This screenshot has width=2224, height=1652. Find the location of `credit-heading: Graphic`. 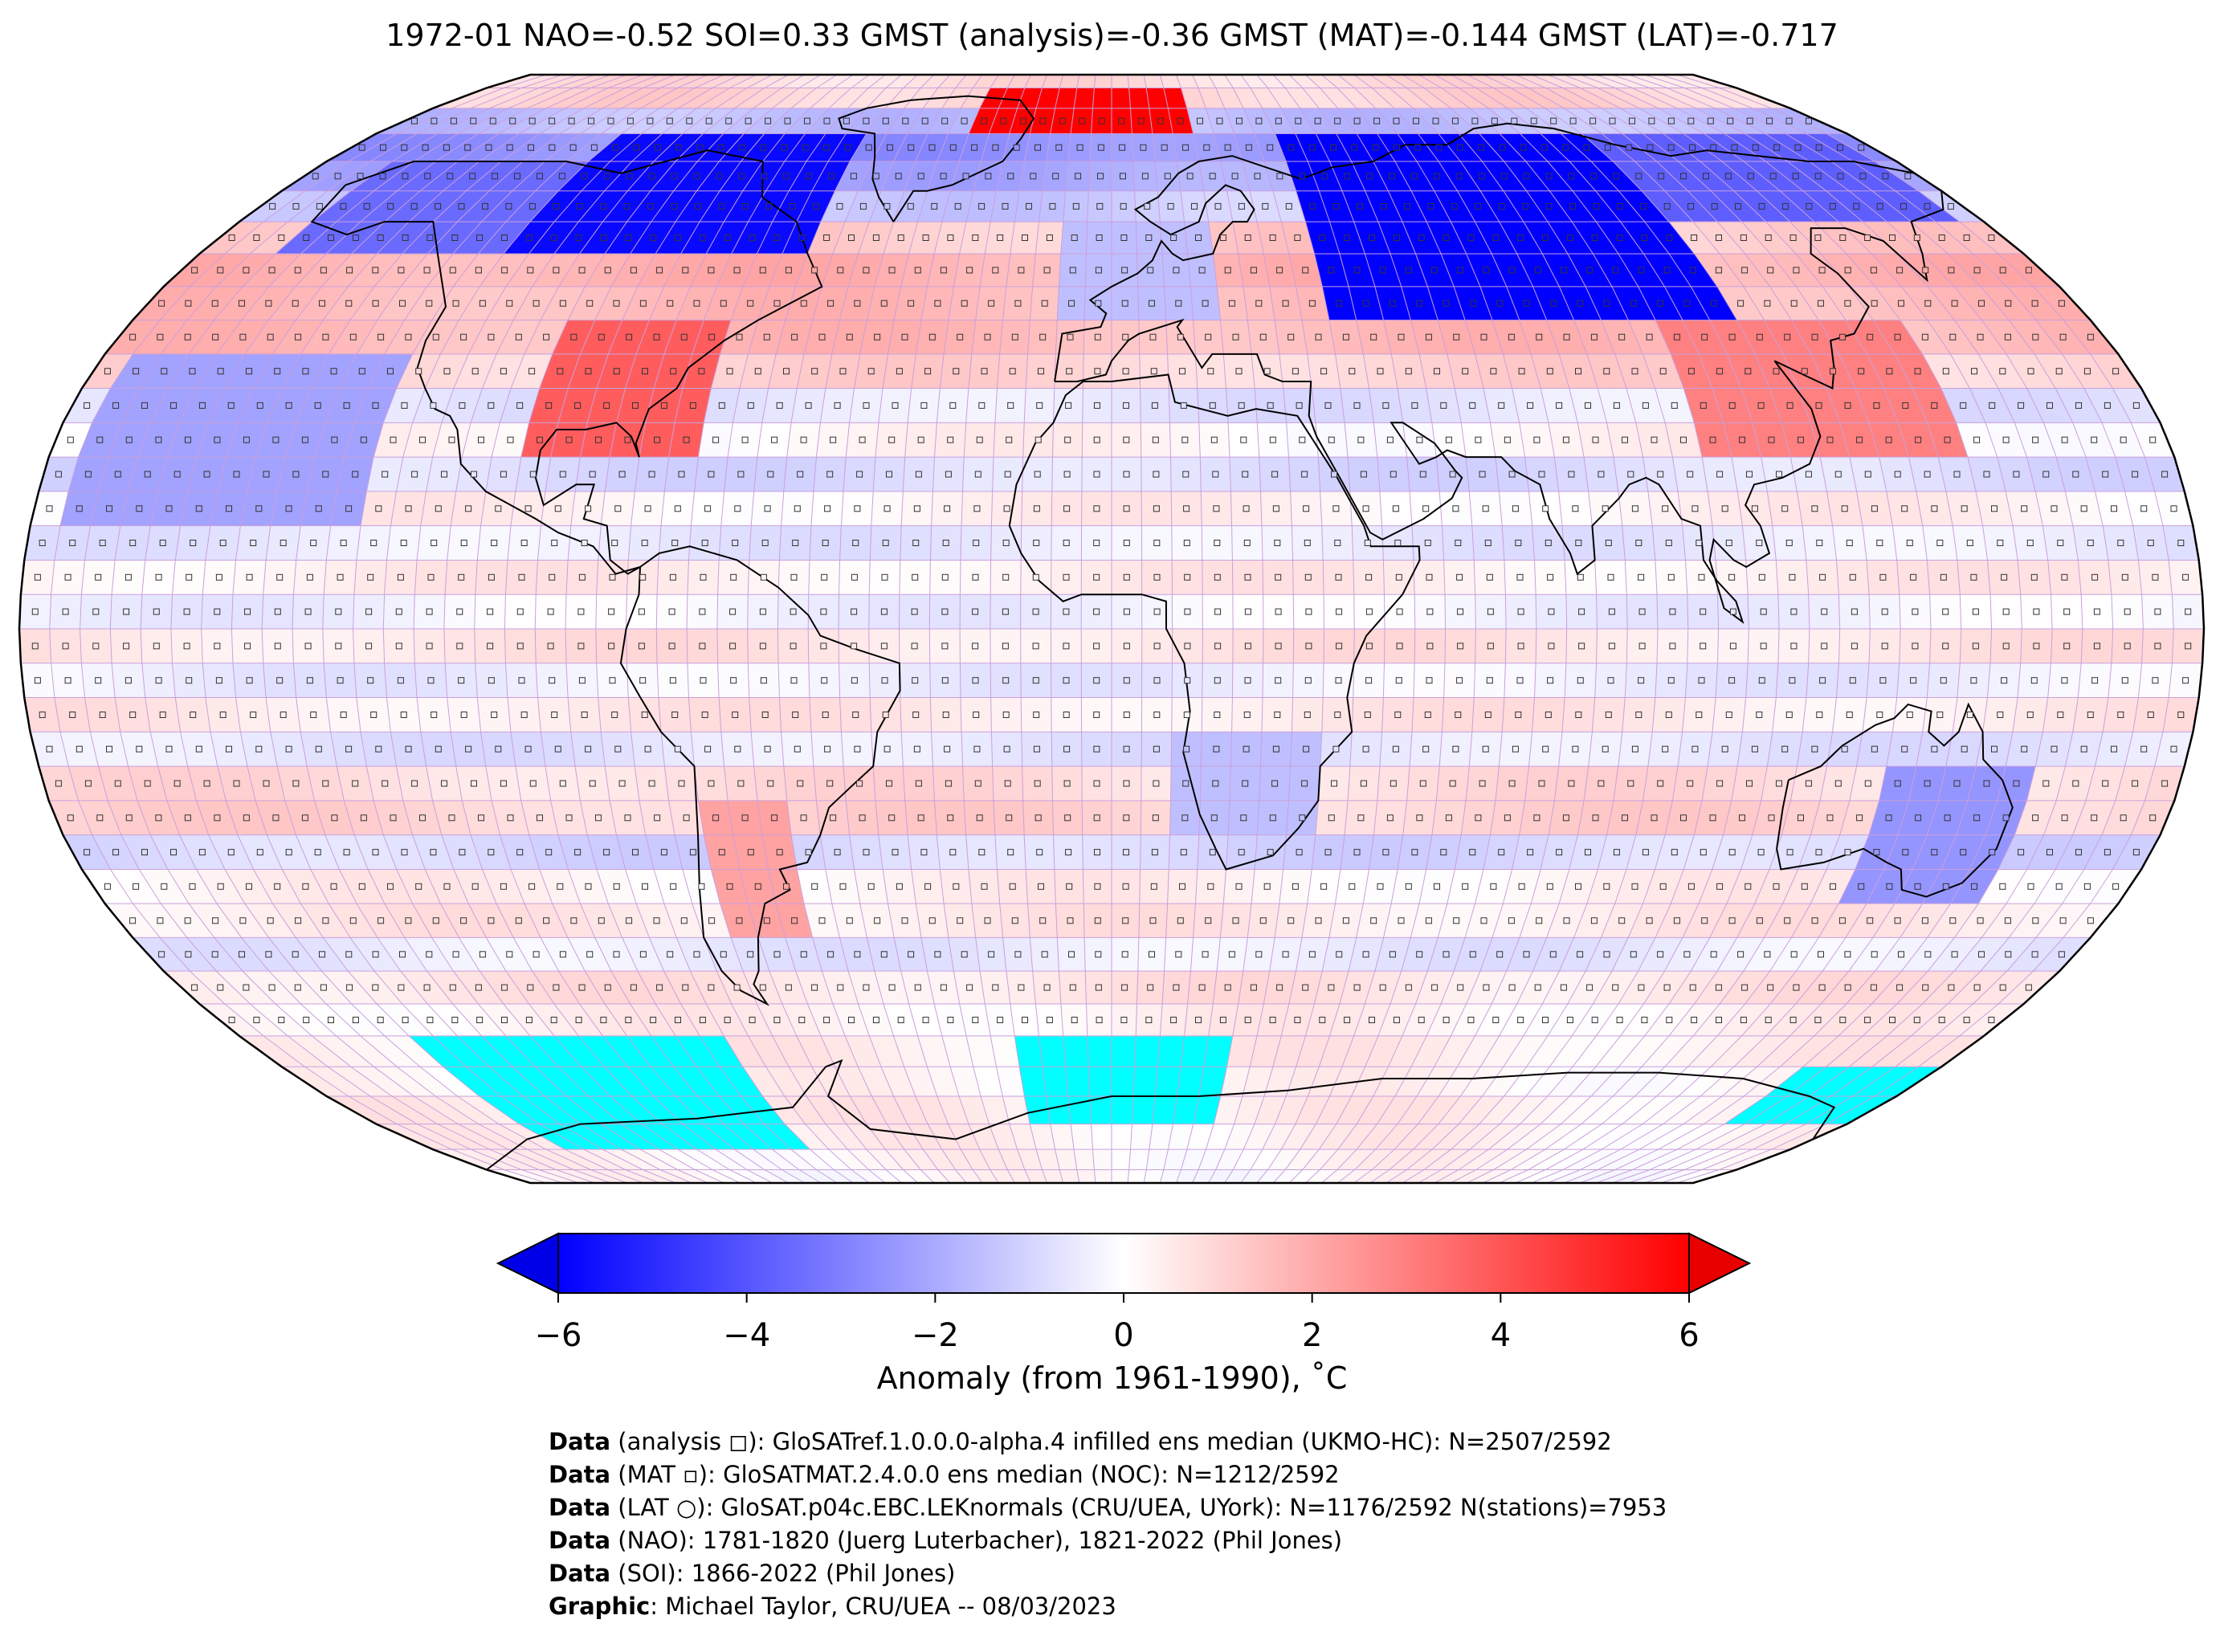

credit-heading: Graphic is located at coordinates (600, 1606).